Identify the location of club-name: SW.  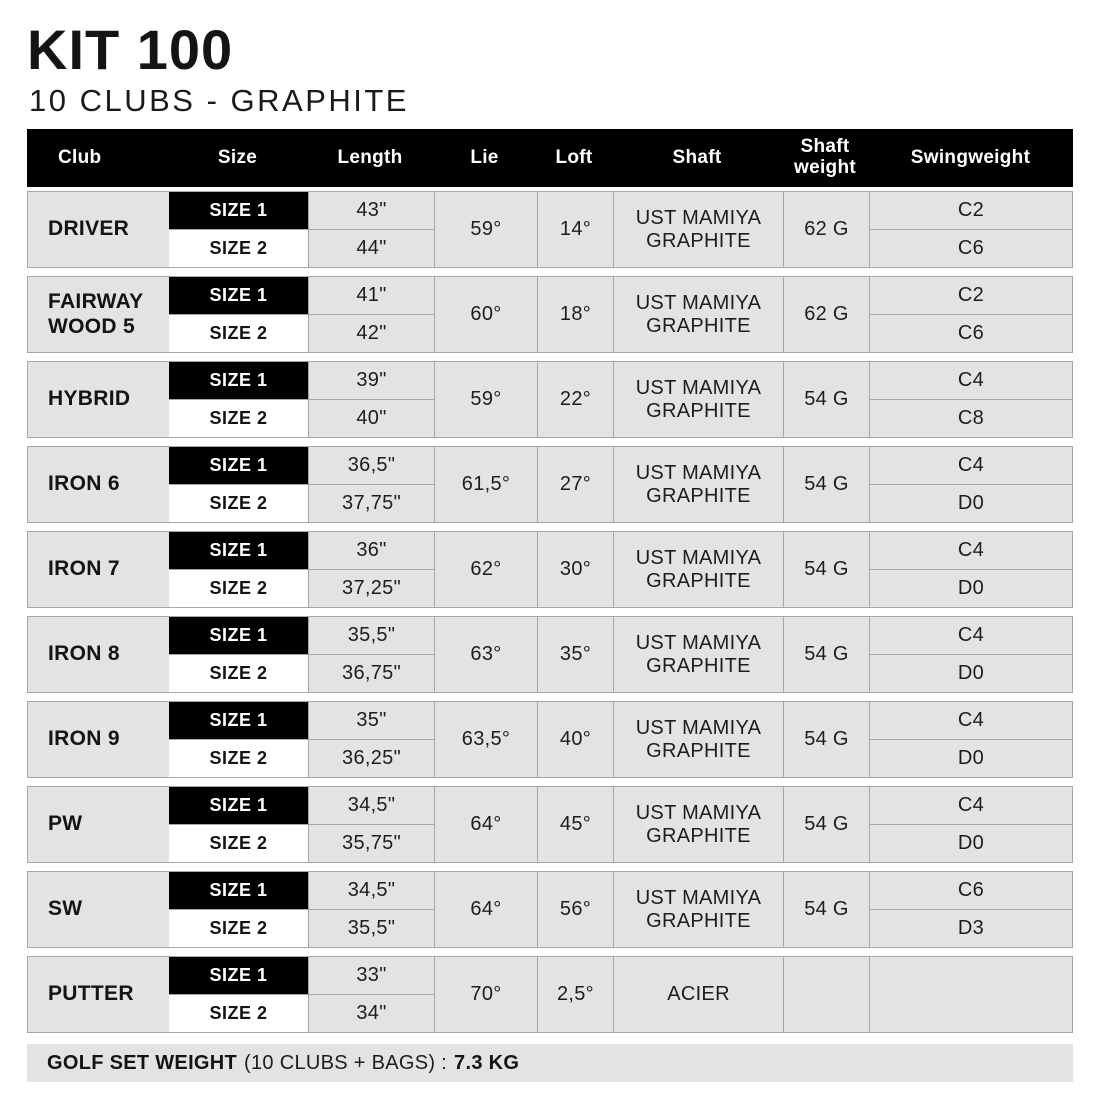
(65, 909).